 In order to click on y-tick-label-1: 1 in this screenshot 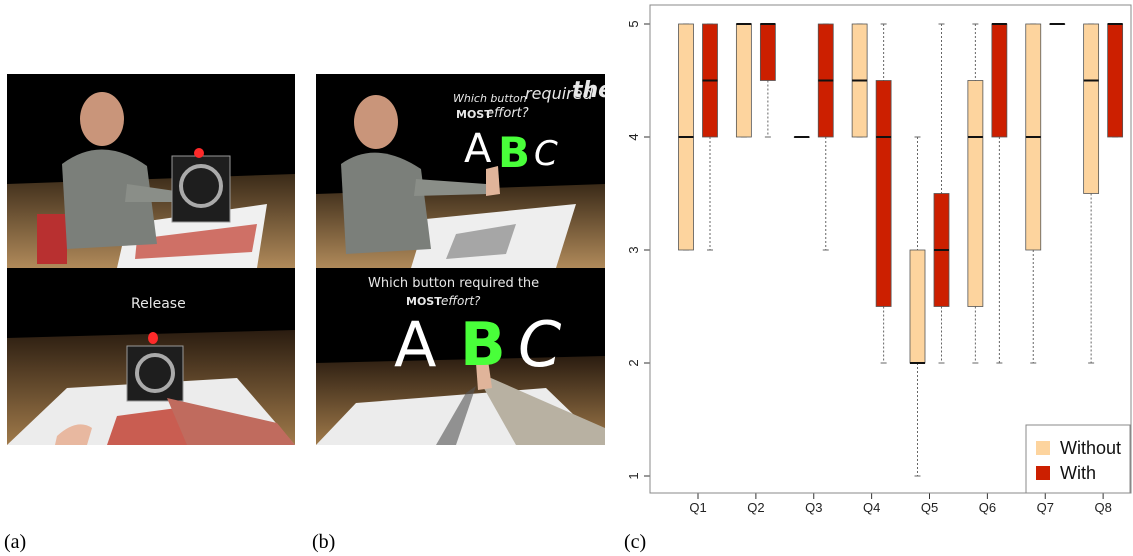, I will do `click(633, 475)`.